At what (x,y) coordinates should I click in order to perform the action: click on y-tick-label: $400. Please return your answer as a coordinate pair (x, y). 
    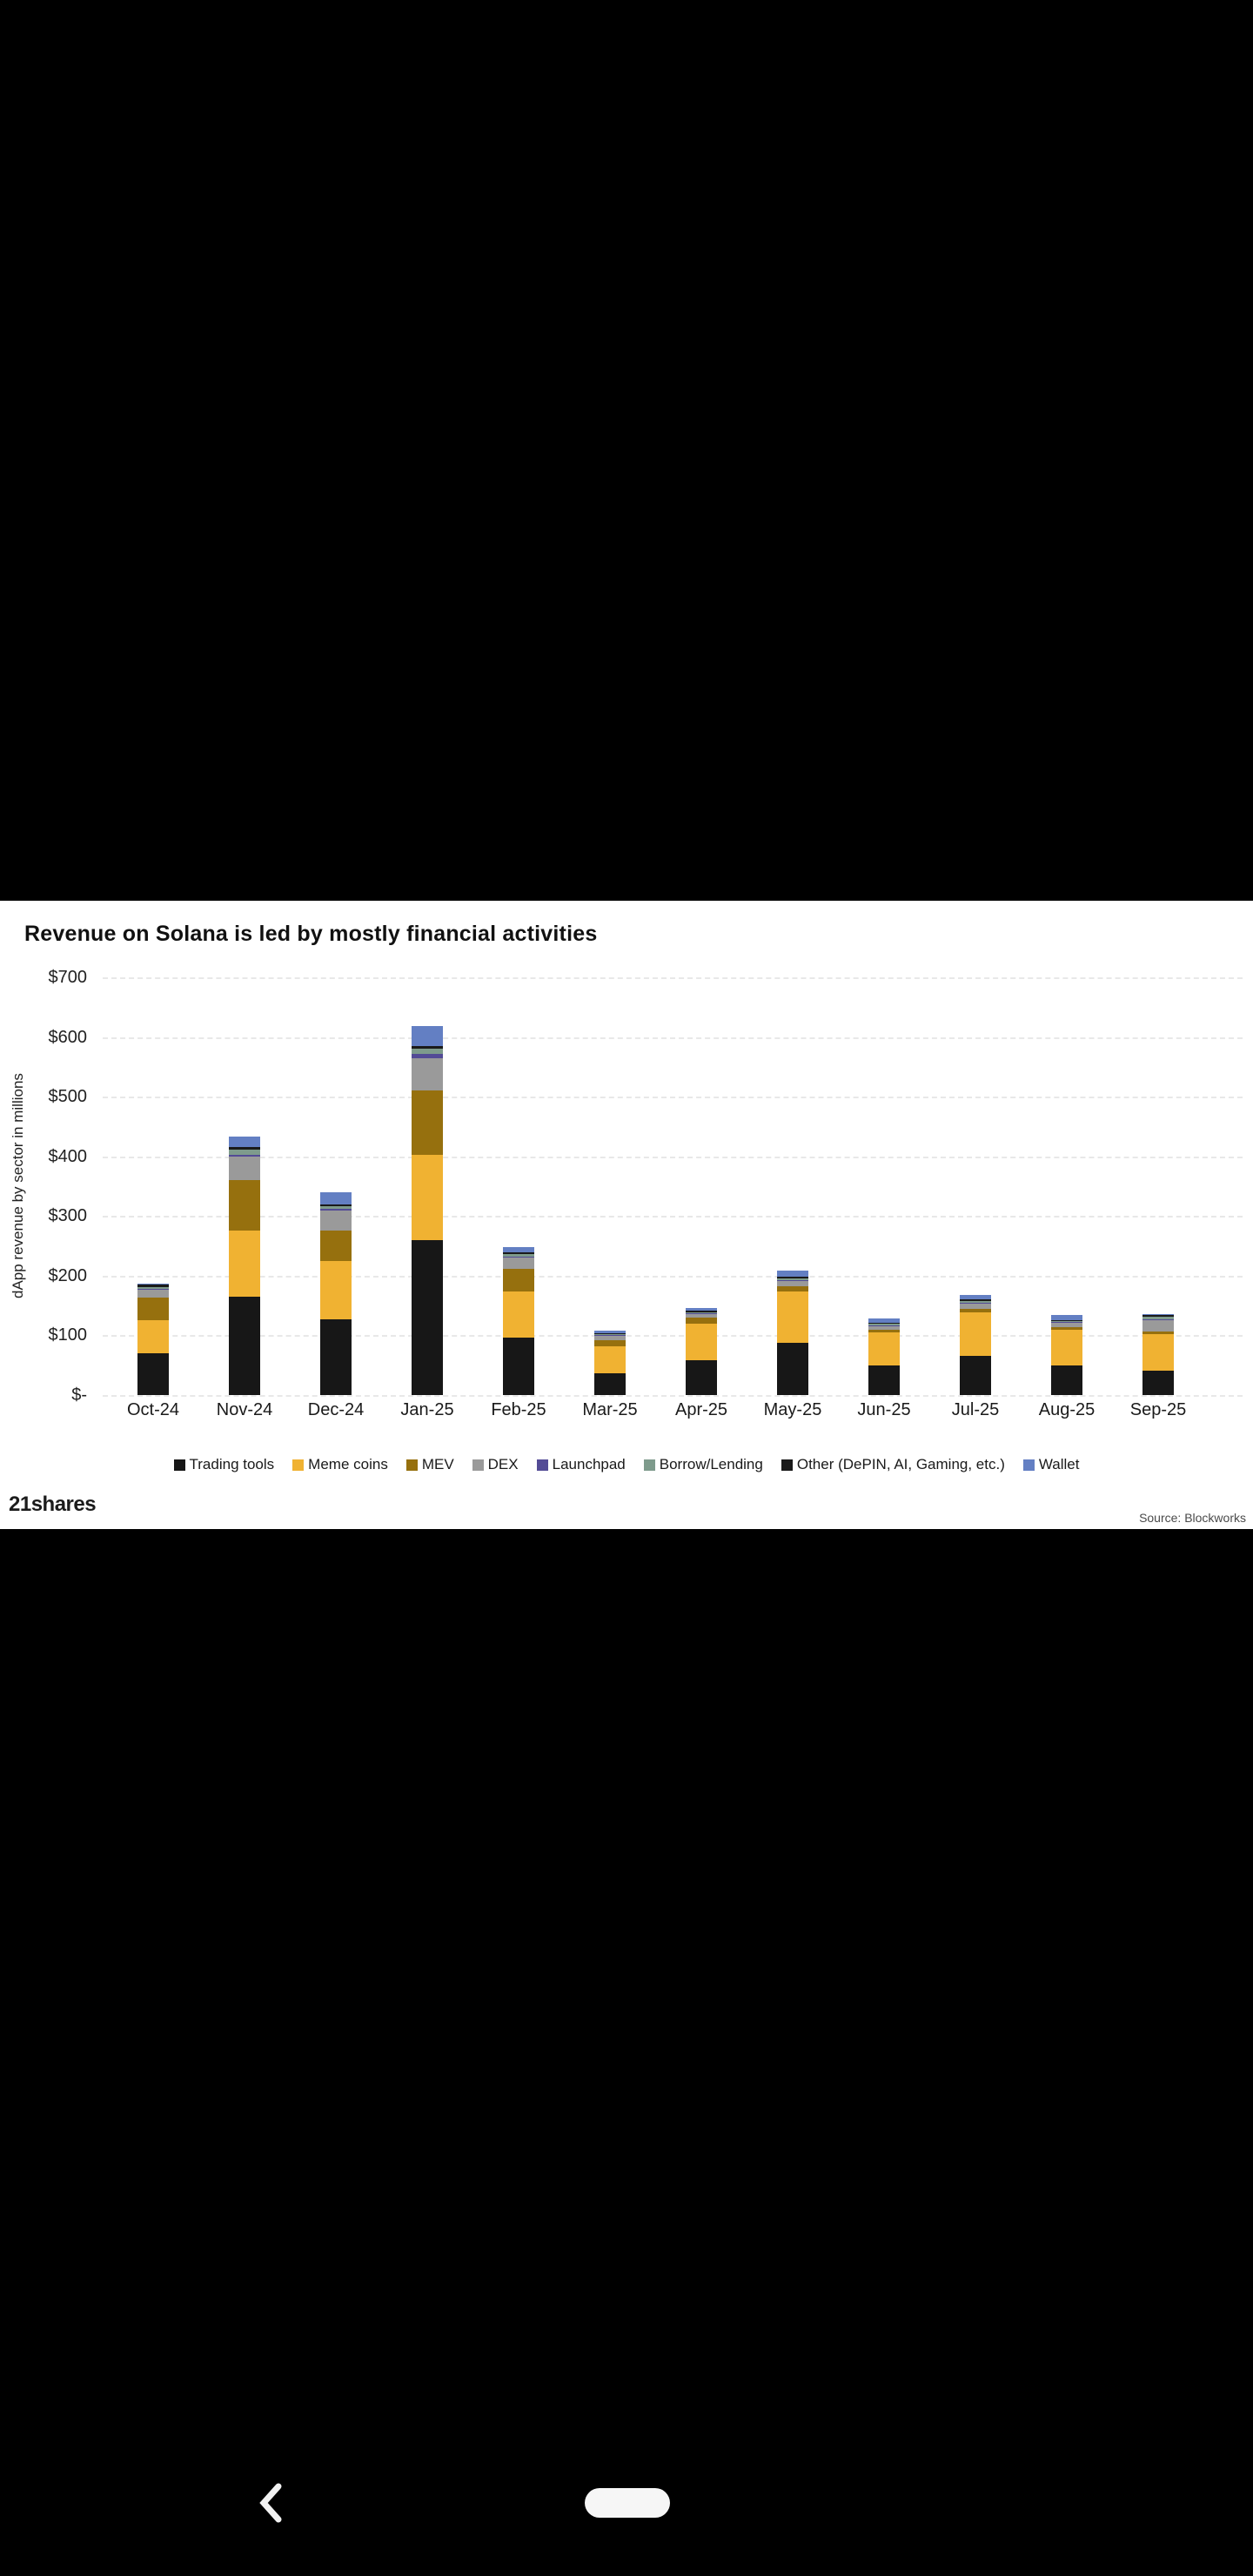
    Looking at the image, I should click on (68, 1156).